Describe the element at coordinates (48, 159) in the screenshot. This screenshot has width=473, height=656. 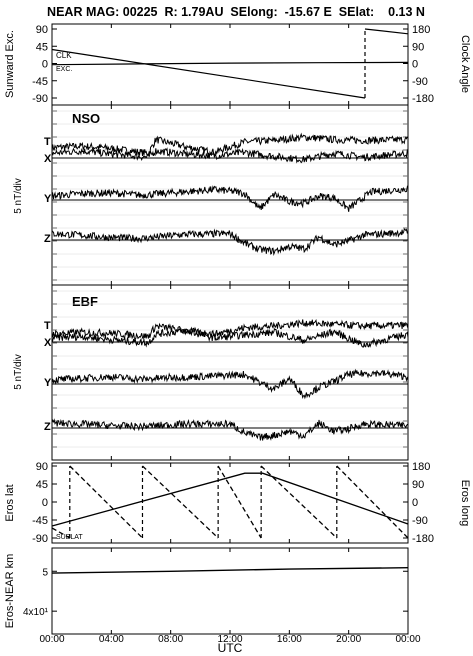
I see `nso-label-x: X` at that location.